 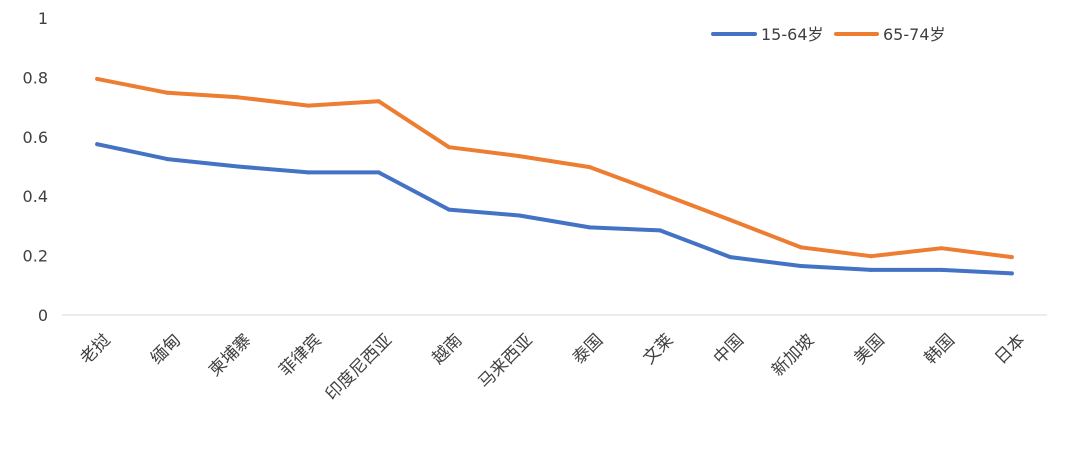 I want to click on x-tick-label: 泰国, so click(x=588, y=349).